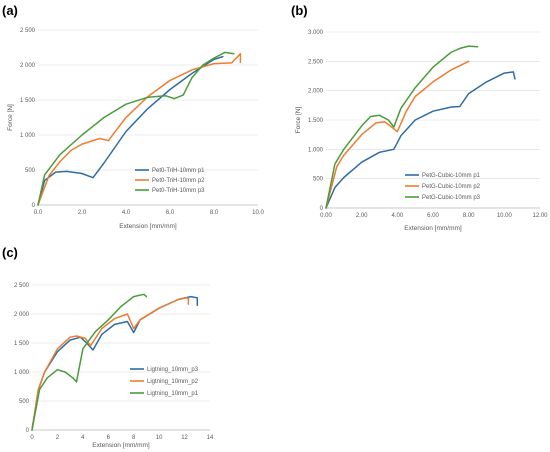  What do you see at coordinates (214, 213) in the screenshot?
I see `x-tick-label: 8.0` at bounding box center [214, 213].